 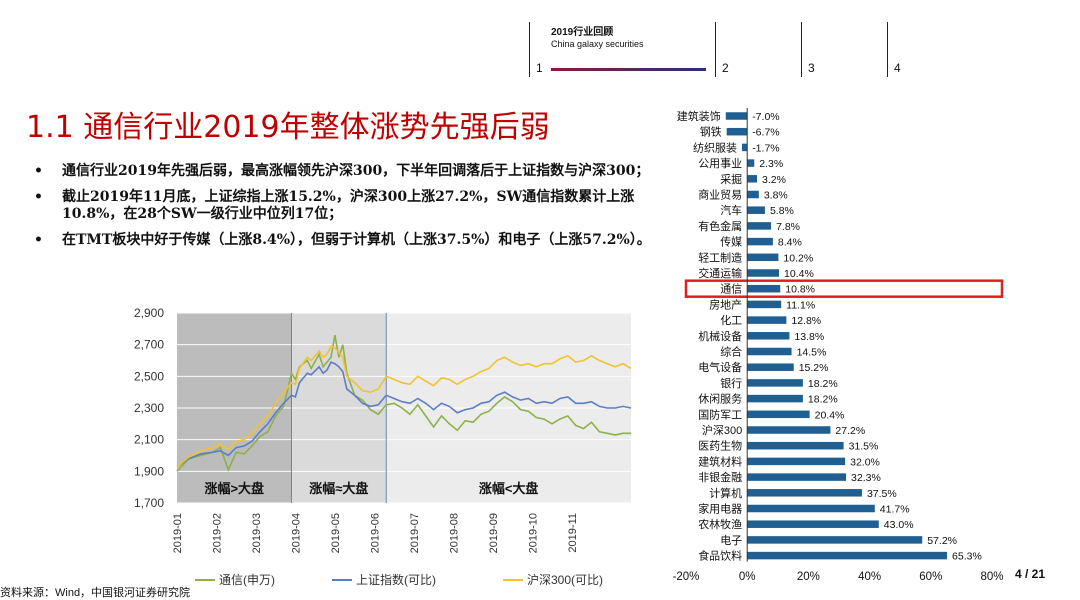 What do you see at coordinates (774, 180) in the screenshot?
I see `value-label: 3.2%` at bounding box center [774, 180].